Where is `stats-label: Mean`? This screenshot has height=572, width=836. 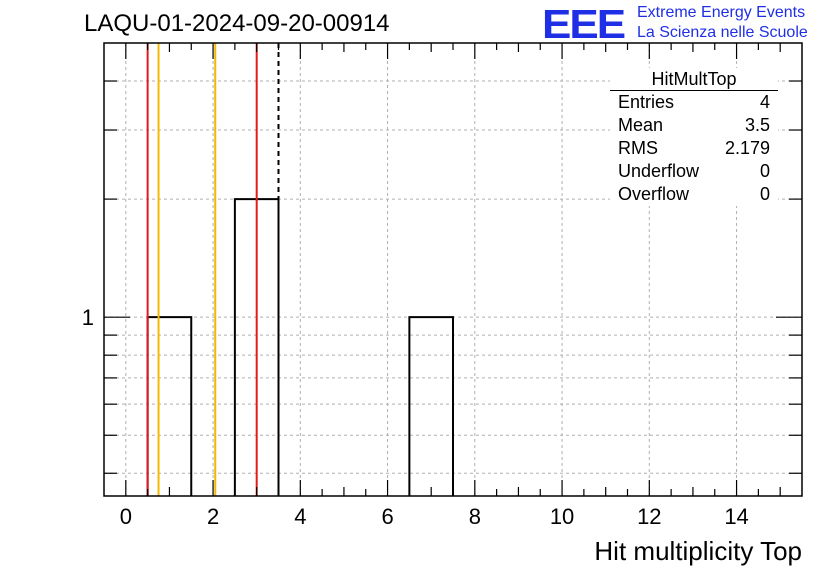
stats-label: Mean is located at coordinates (641, 125).